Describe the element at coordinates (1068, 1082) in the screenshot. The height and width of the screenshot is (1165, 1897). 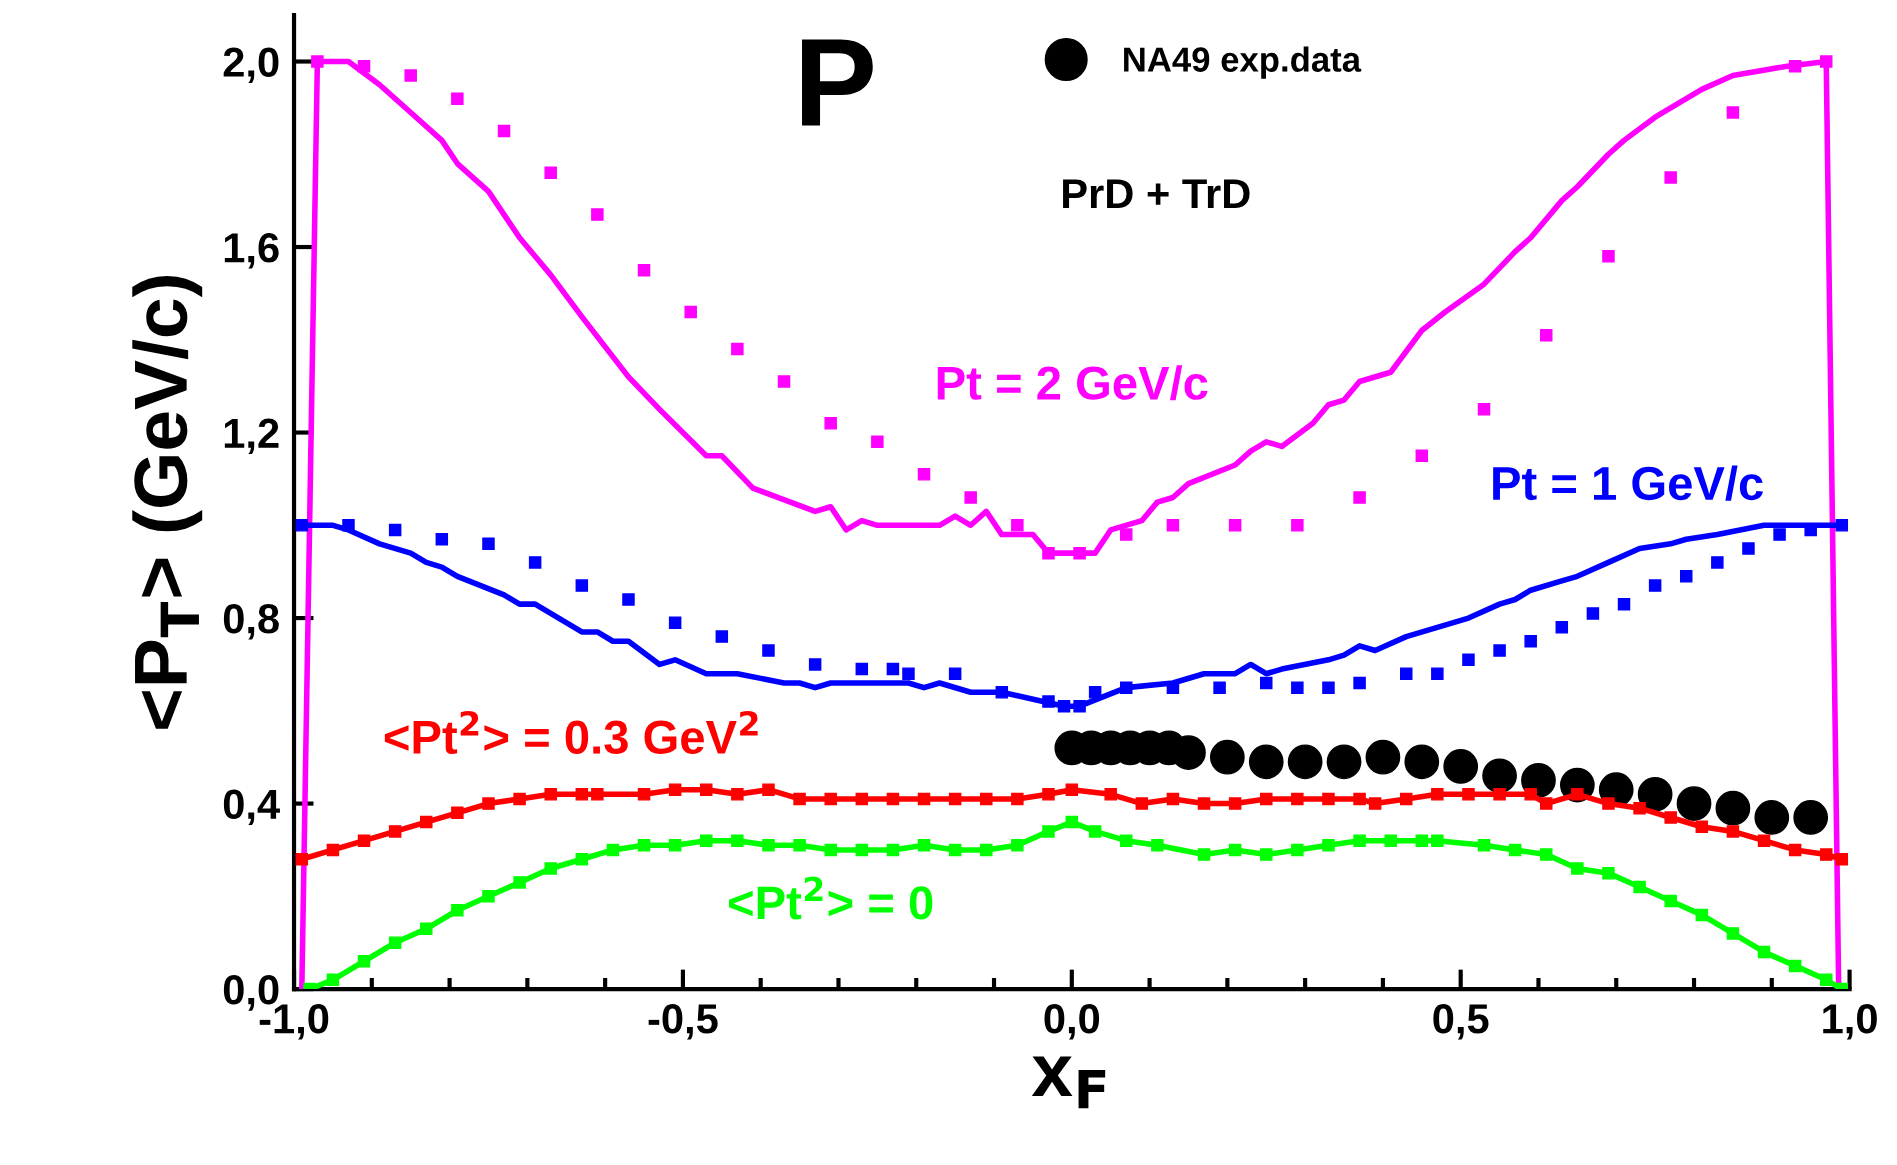
I see `x-axis-title: x$_{F}$` at that location.